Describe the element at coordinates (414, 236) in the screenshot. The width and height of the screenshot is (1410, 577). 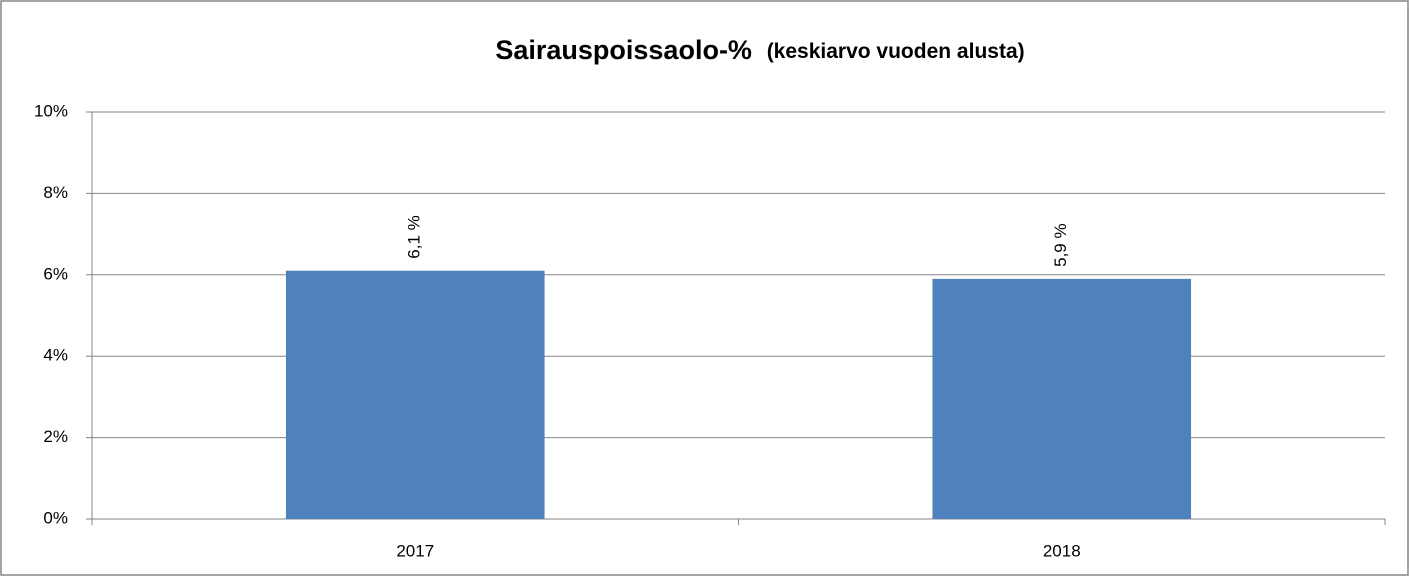
I see `data-label: 6,1 %` at that location.